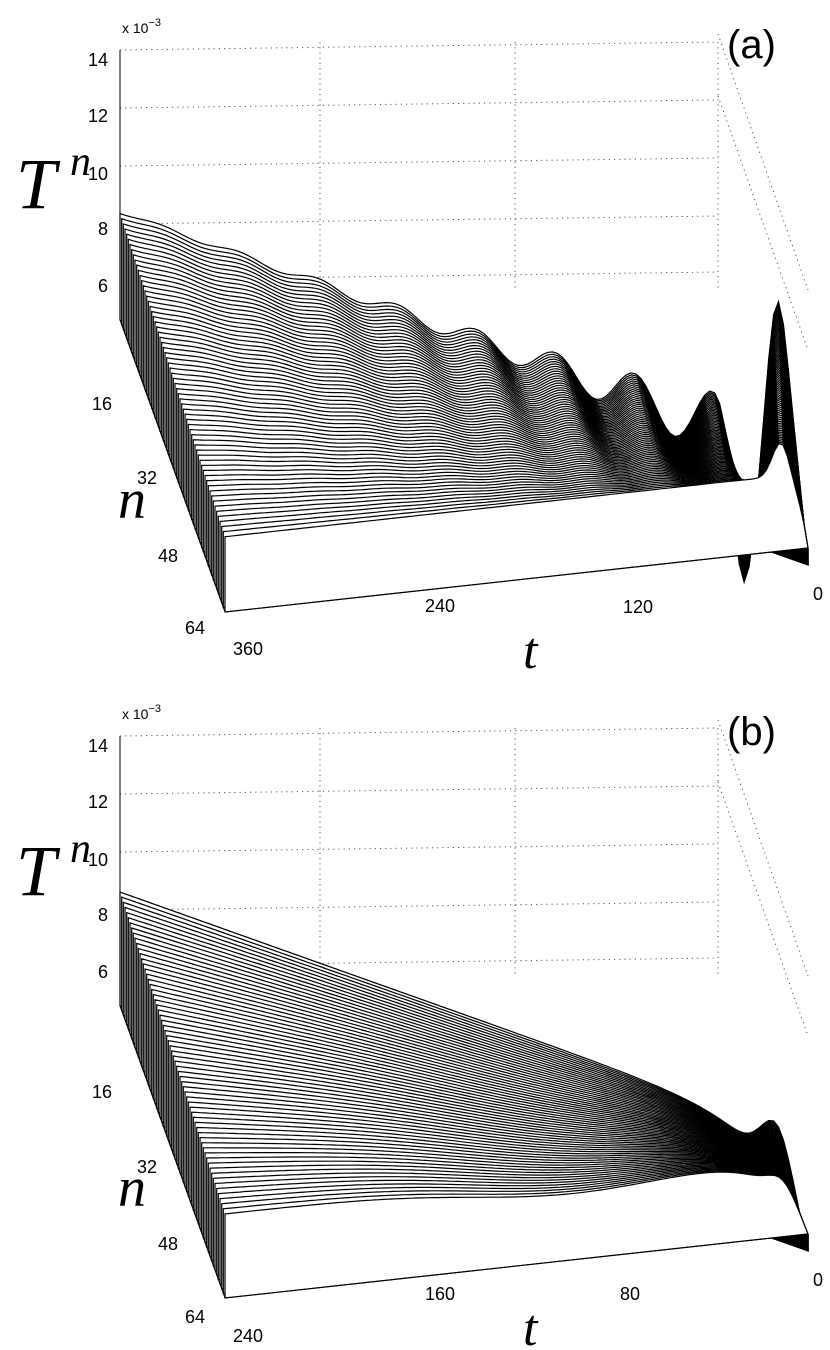 Image resolution: width=830 pixels, height=1350 pixels. What do you see at coordinates (531, 1325) in the screenshot?
I see `panel-b-x-axis-label: t` at bounding box center [531, 1325].